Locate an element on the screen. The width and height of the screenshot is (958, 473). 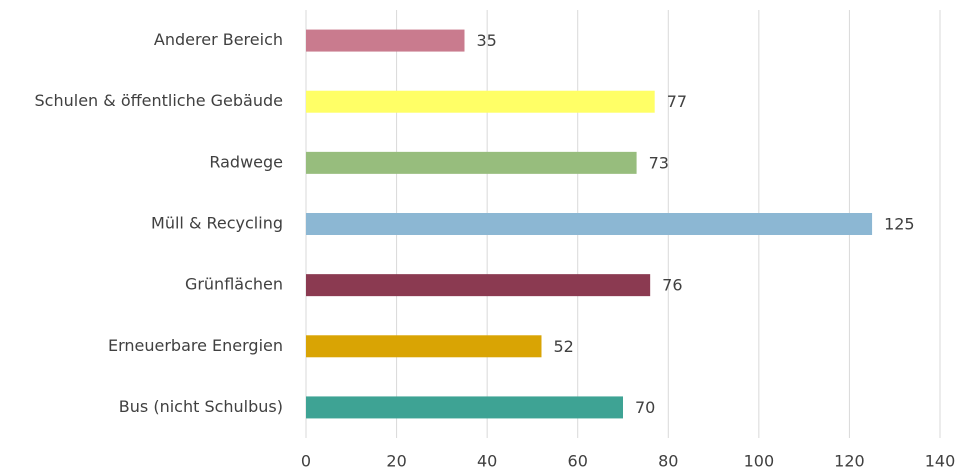
data-label: 73 is located at coordinates (659, 162).